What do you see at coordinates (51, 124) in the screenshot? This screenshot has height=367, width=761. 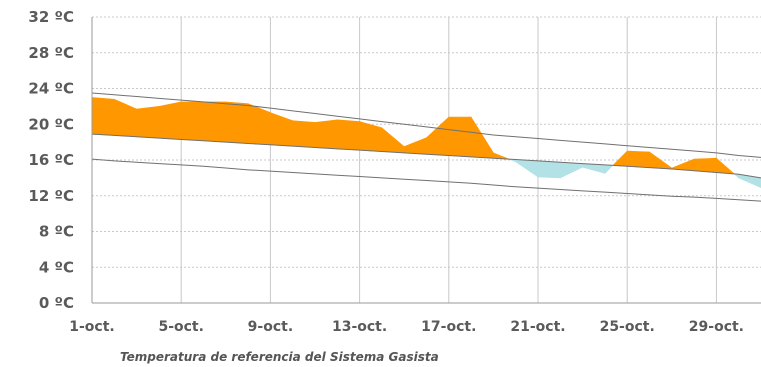 I see `y-tick-label: 20 ºC` at bounding box center [51, 124].